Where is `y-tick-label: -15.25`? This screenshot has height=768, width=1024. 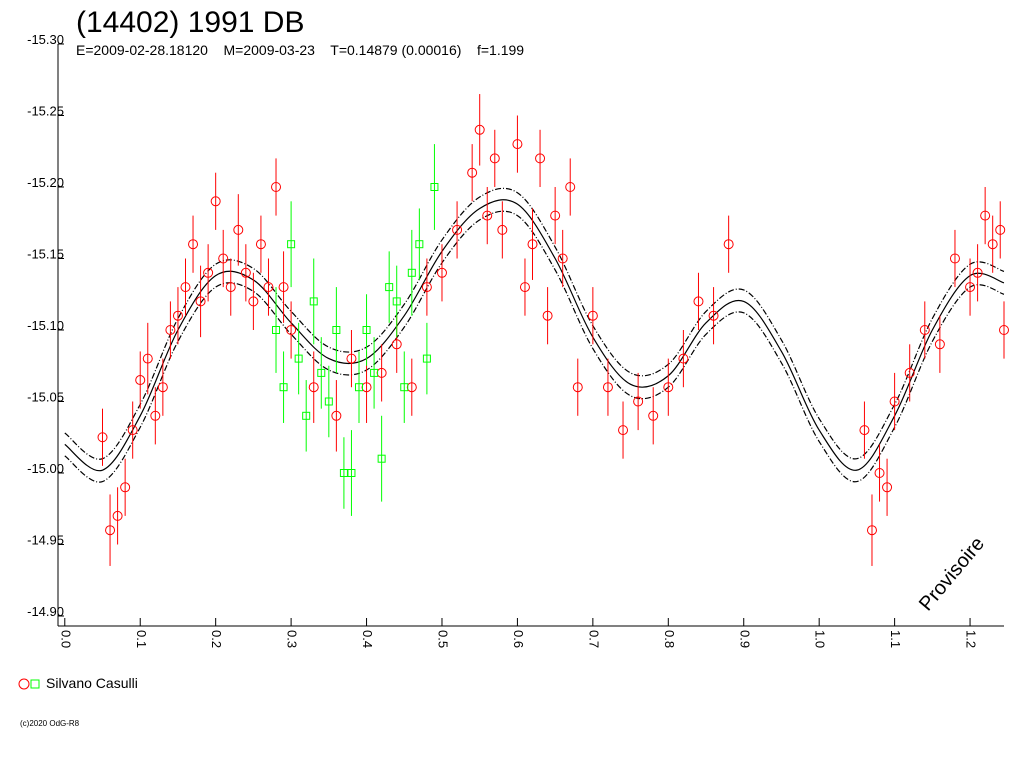 y-tick-label: -15.25 is located at coordinates (45, 111).